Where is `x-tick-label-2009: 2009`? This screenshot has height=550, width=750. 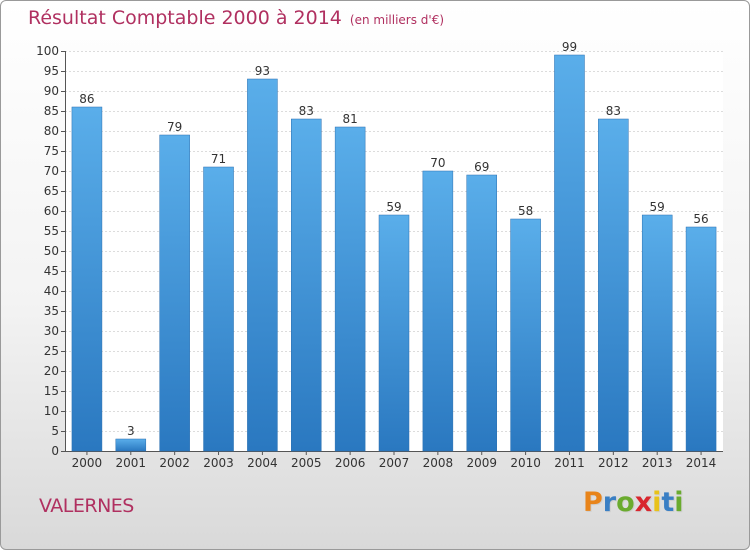
x-tick-label-2009: 2009 is located at coordinates (481, 463).